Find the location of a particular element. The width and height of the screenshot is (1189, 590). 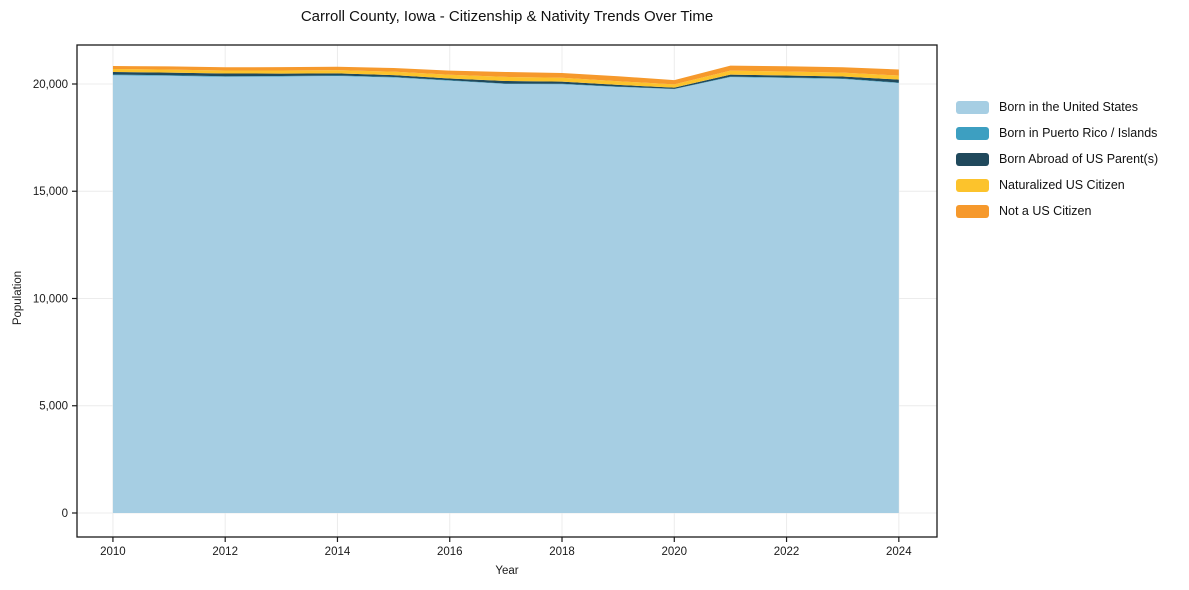

legend-item: Naturalized US Citizen is located at coordinates (1057, 185).